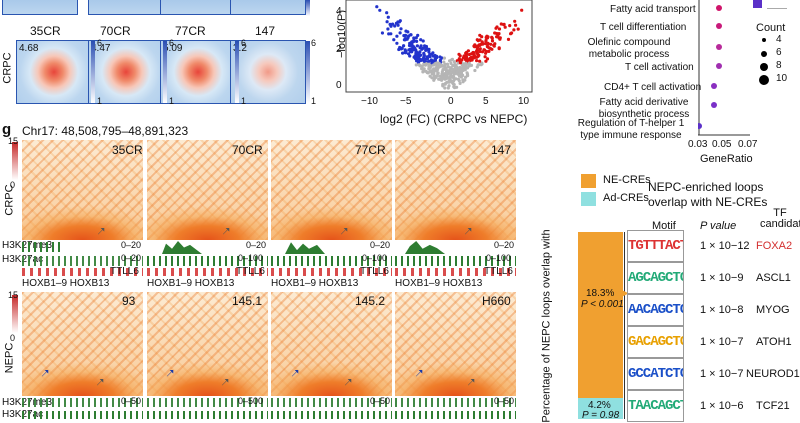  Describe the element at coordinates (782, 78) in the screenshot. I see `go-legend-val-10: 10` at that location.